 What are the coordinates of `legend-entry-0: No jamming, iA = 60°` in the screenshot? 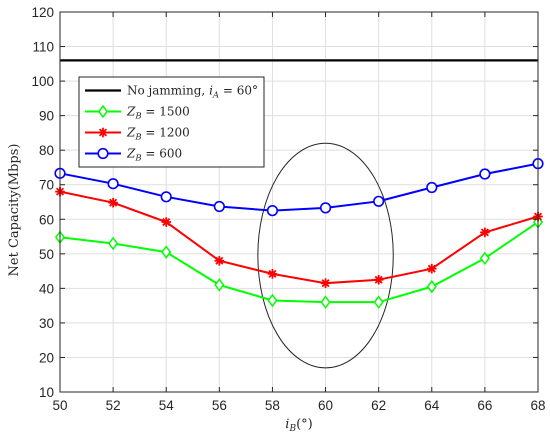 It's located at (171, 92).